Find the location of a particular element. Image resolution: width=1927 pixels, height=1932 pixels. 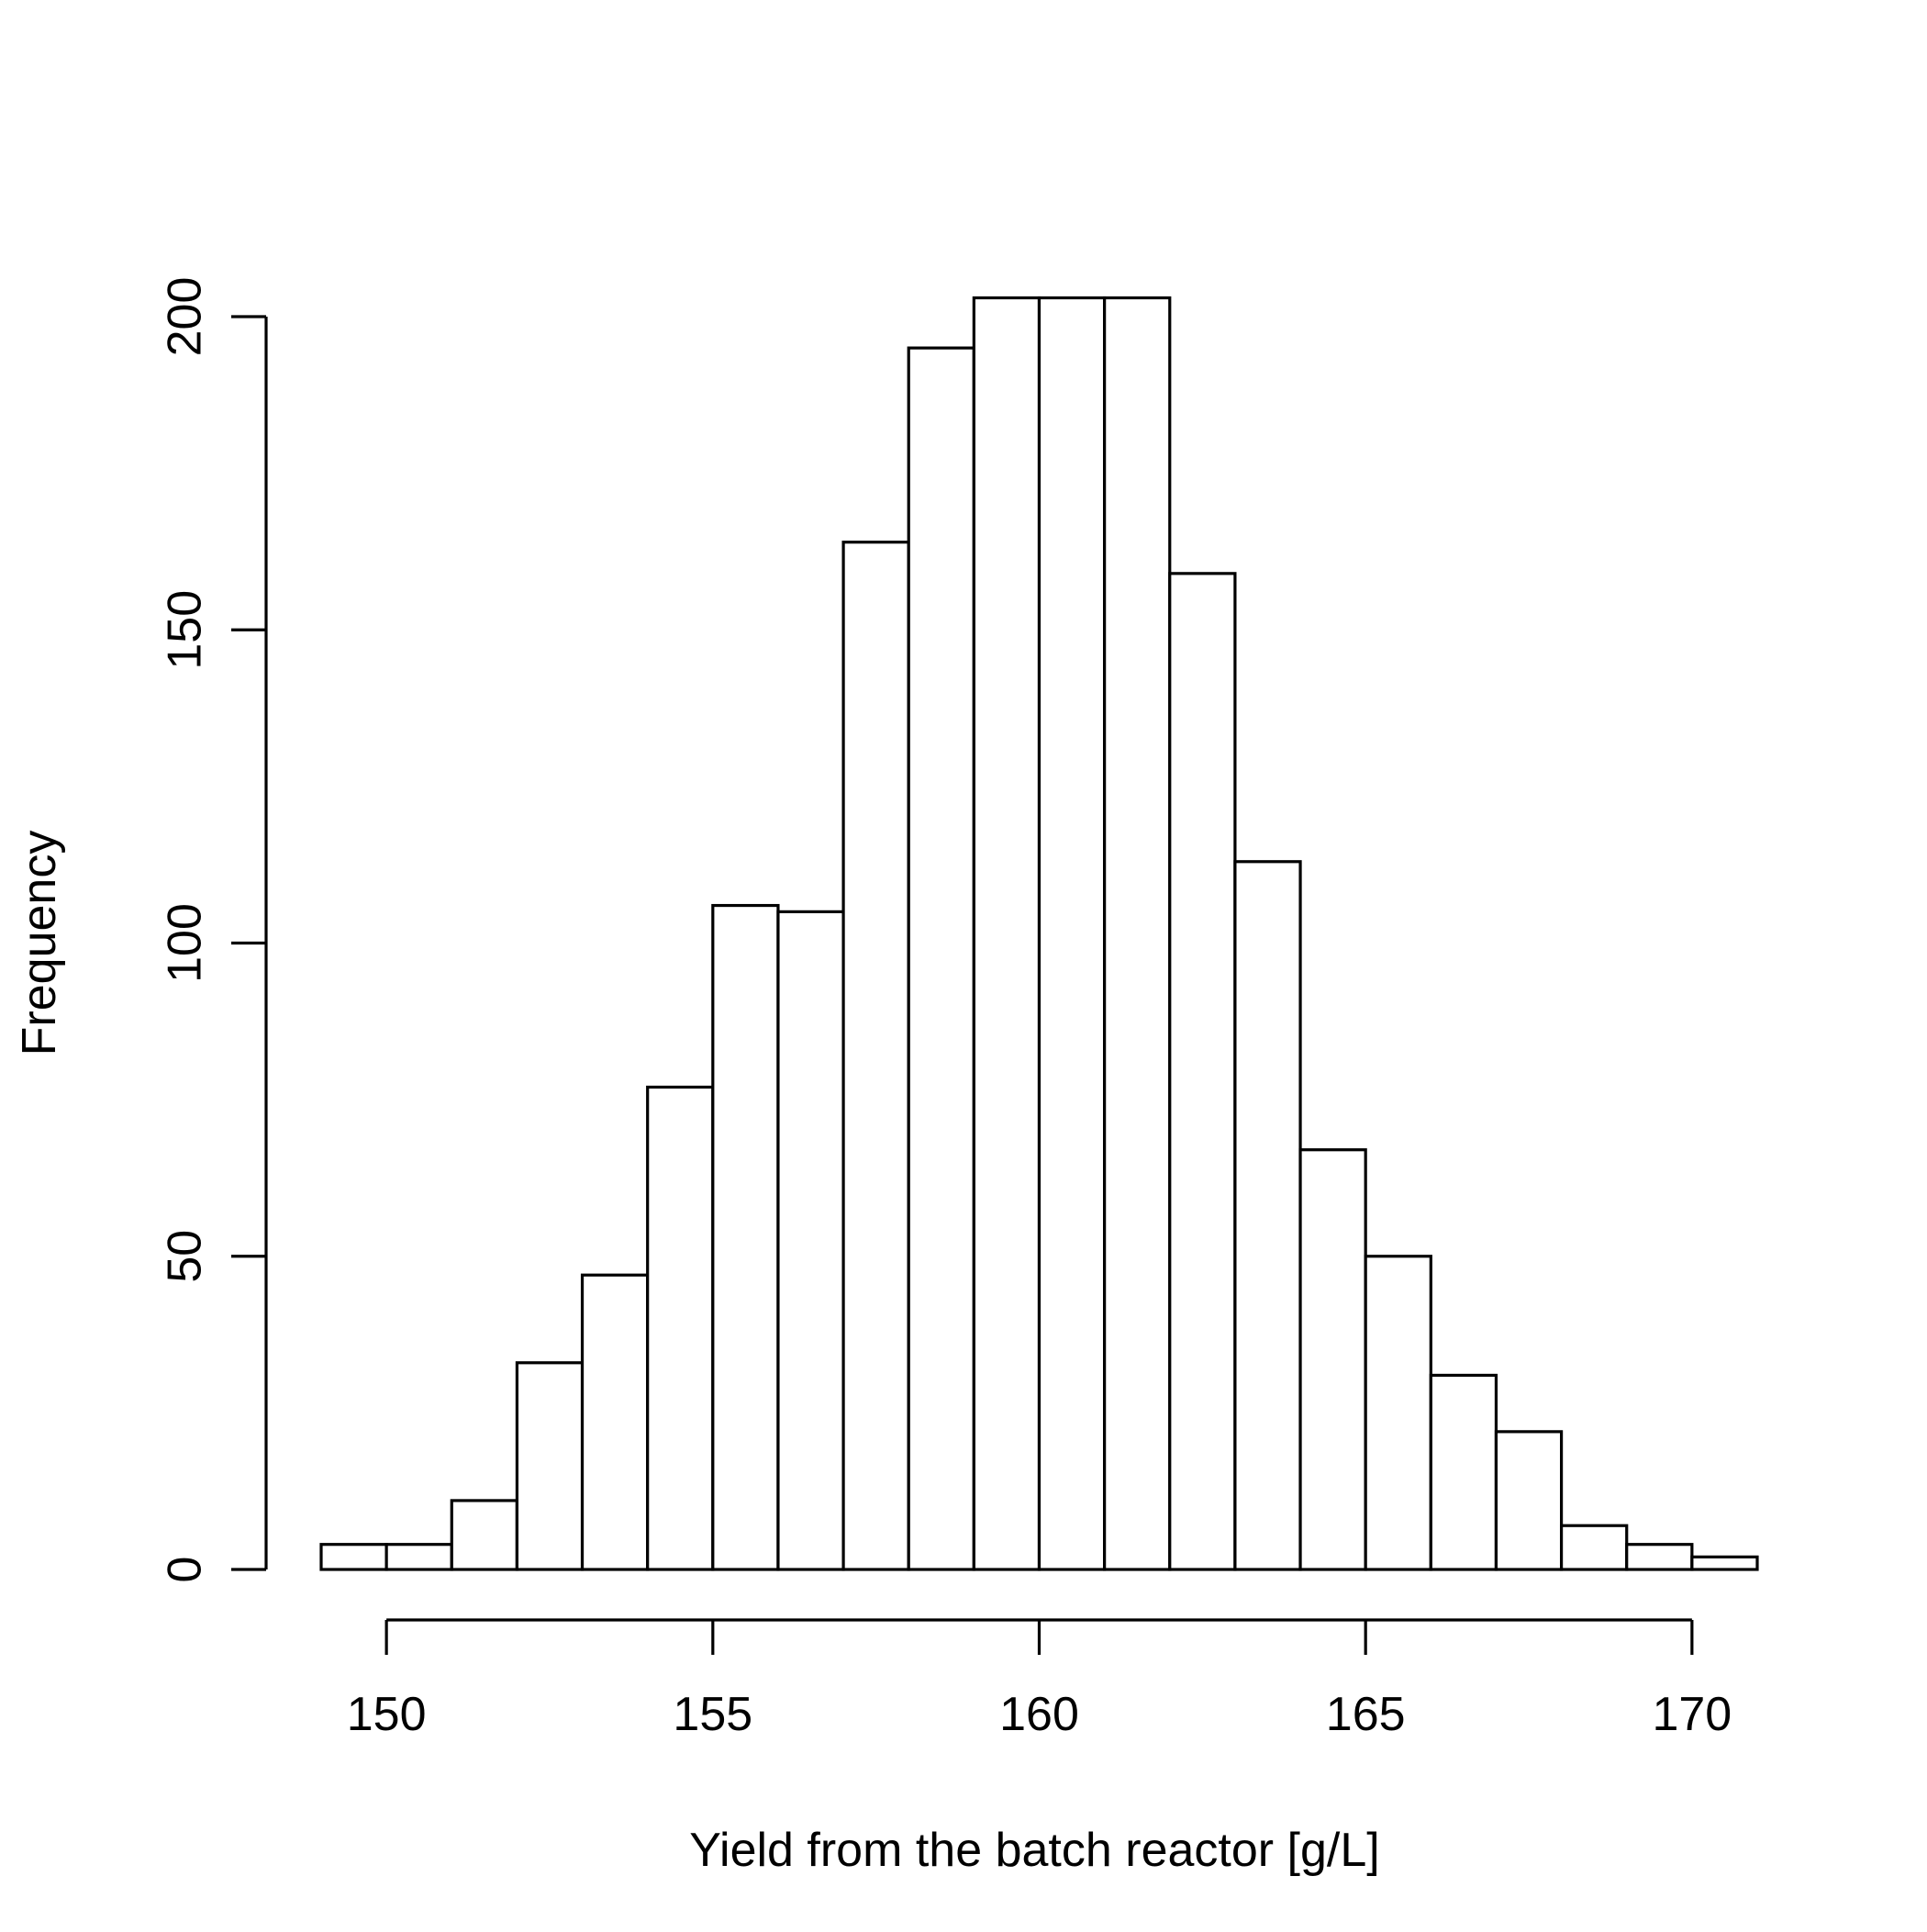

x-axis-title: Yield from the batch reactor [g/L] is located at coordinates (1034, 1851).